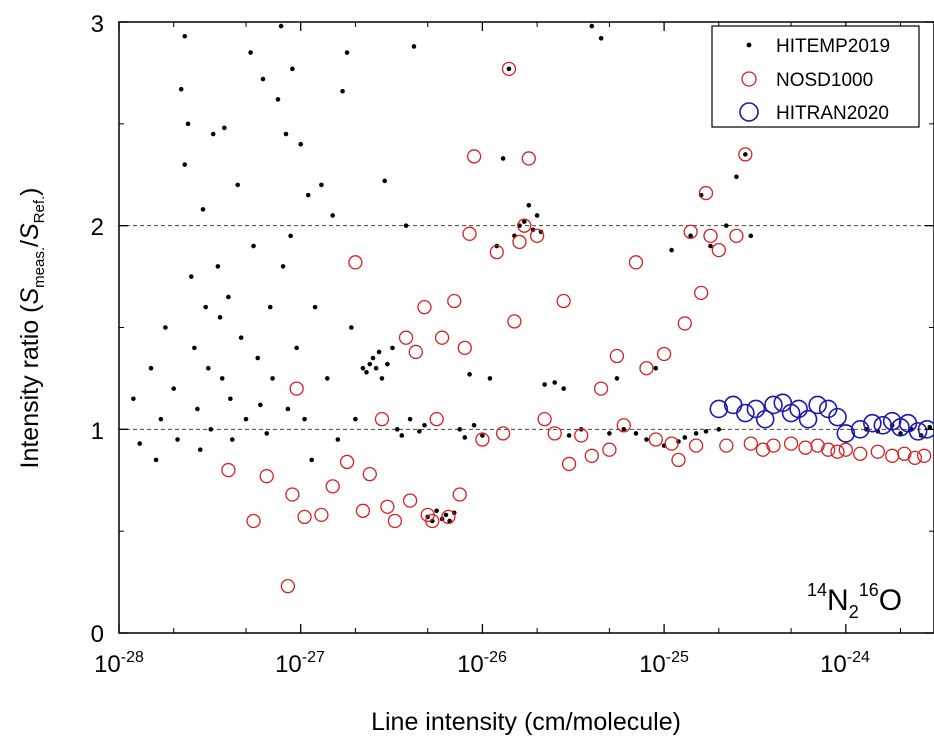 Image resolution: width=934 pixels, height=746 pixels. Describe the element at coordinates (664, 663) in the screenshot. I see `x-tick-label-1e-25: 10-25` at that location.